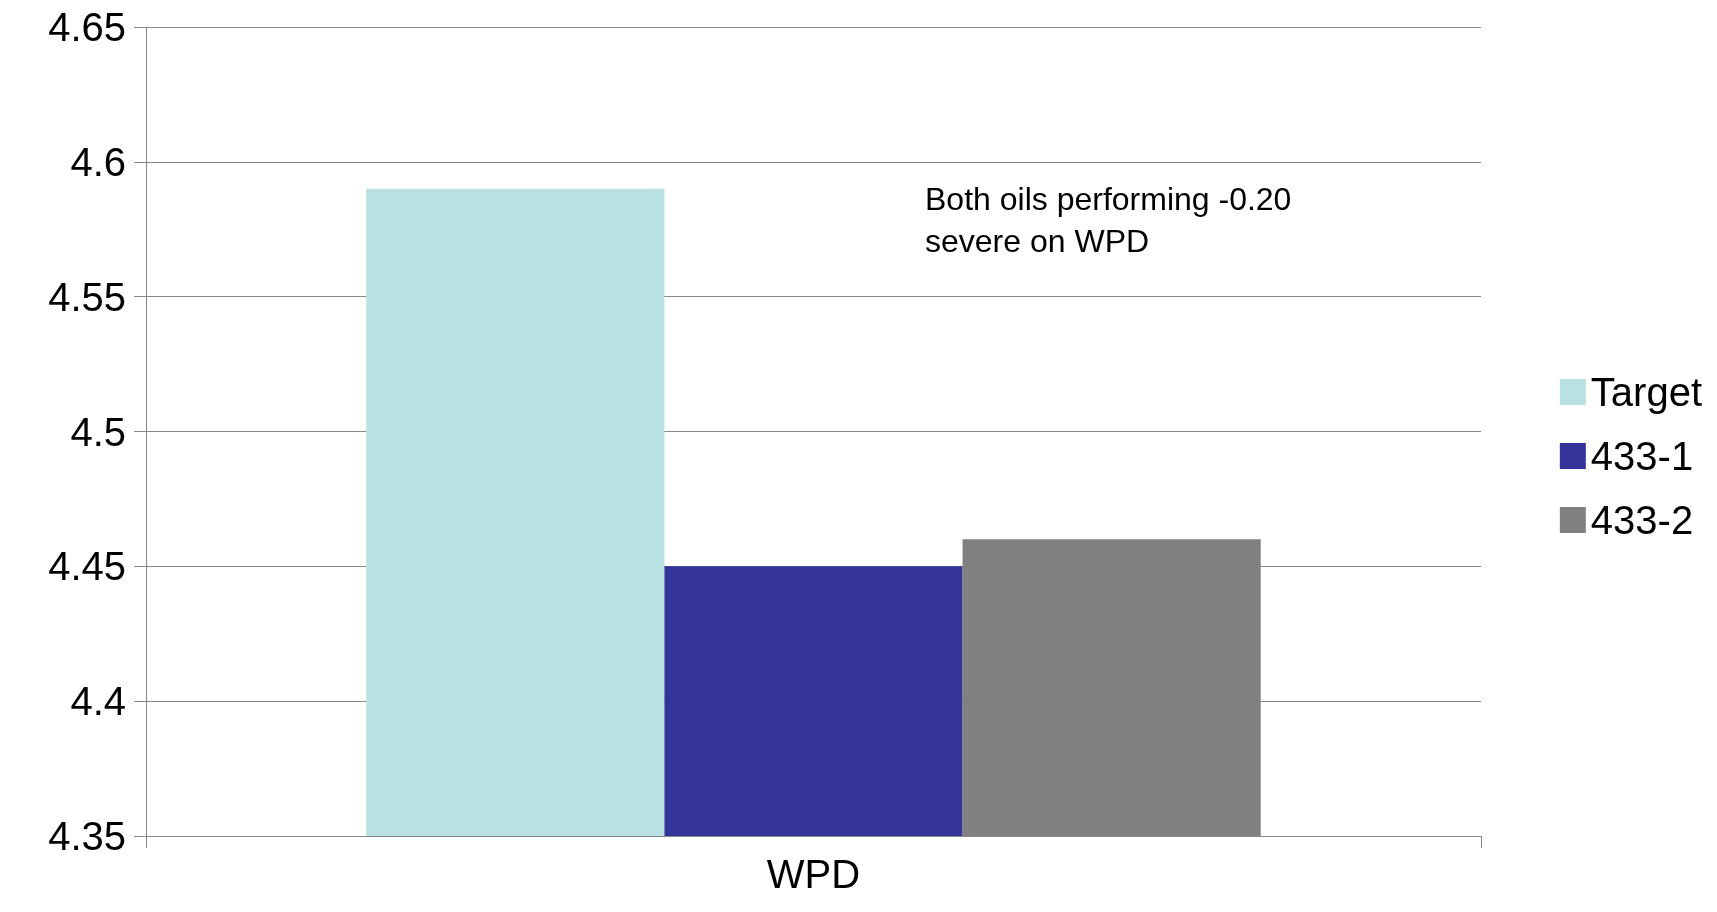 Image resolution: width=1717 pixels, height=912 pixels. What do you see at coordinates (87, 296) in the screenshot?
I see `y-tick-label: 4.55` at bounding box center [87, 296].